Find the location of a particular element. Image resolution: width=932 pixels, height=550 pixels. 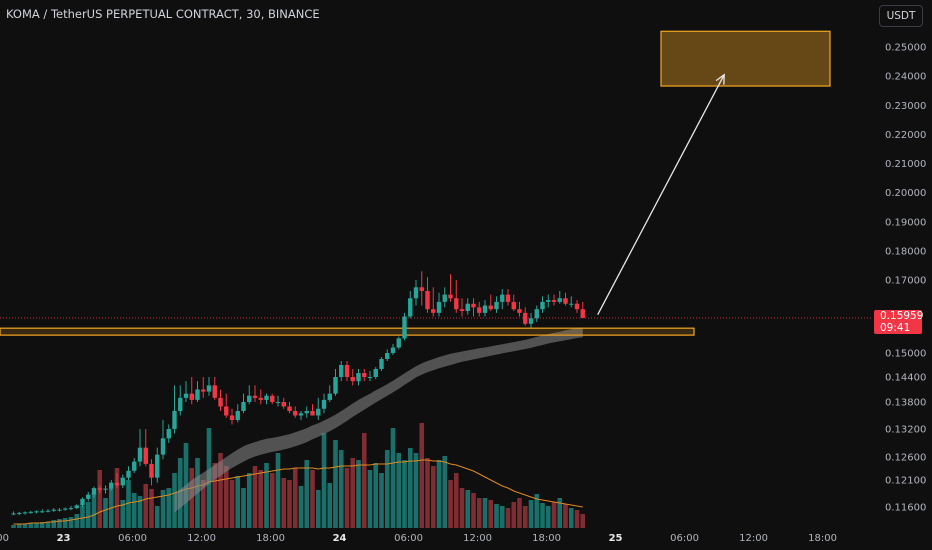

price-tick-label: 0.17000 is located at coordinates (905, 281).